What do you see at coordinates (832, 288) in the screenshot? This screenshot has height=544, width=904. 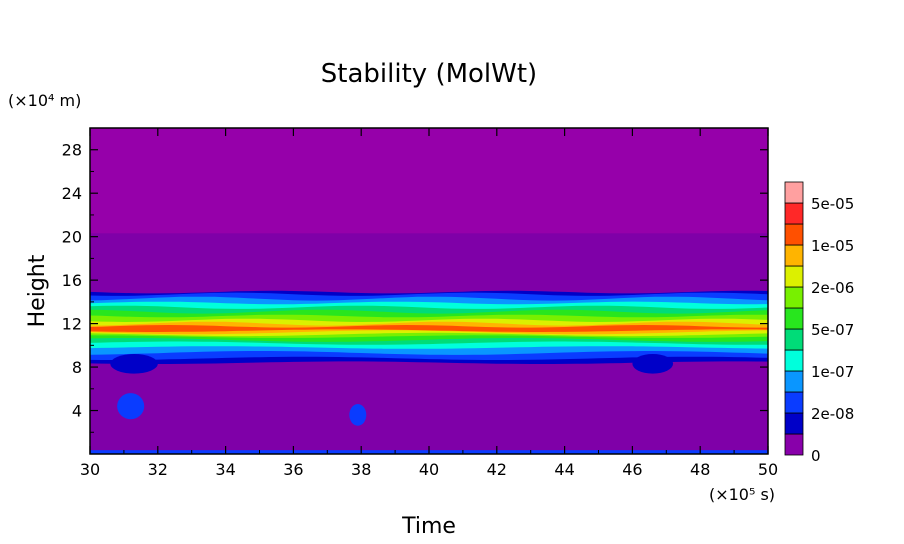 I see `colorbar-tick-label: 2e-06` at bounding box center [832, 288].